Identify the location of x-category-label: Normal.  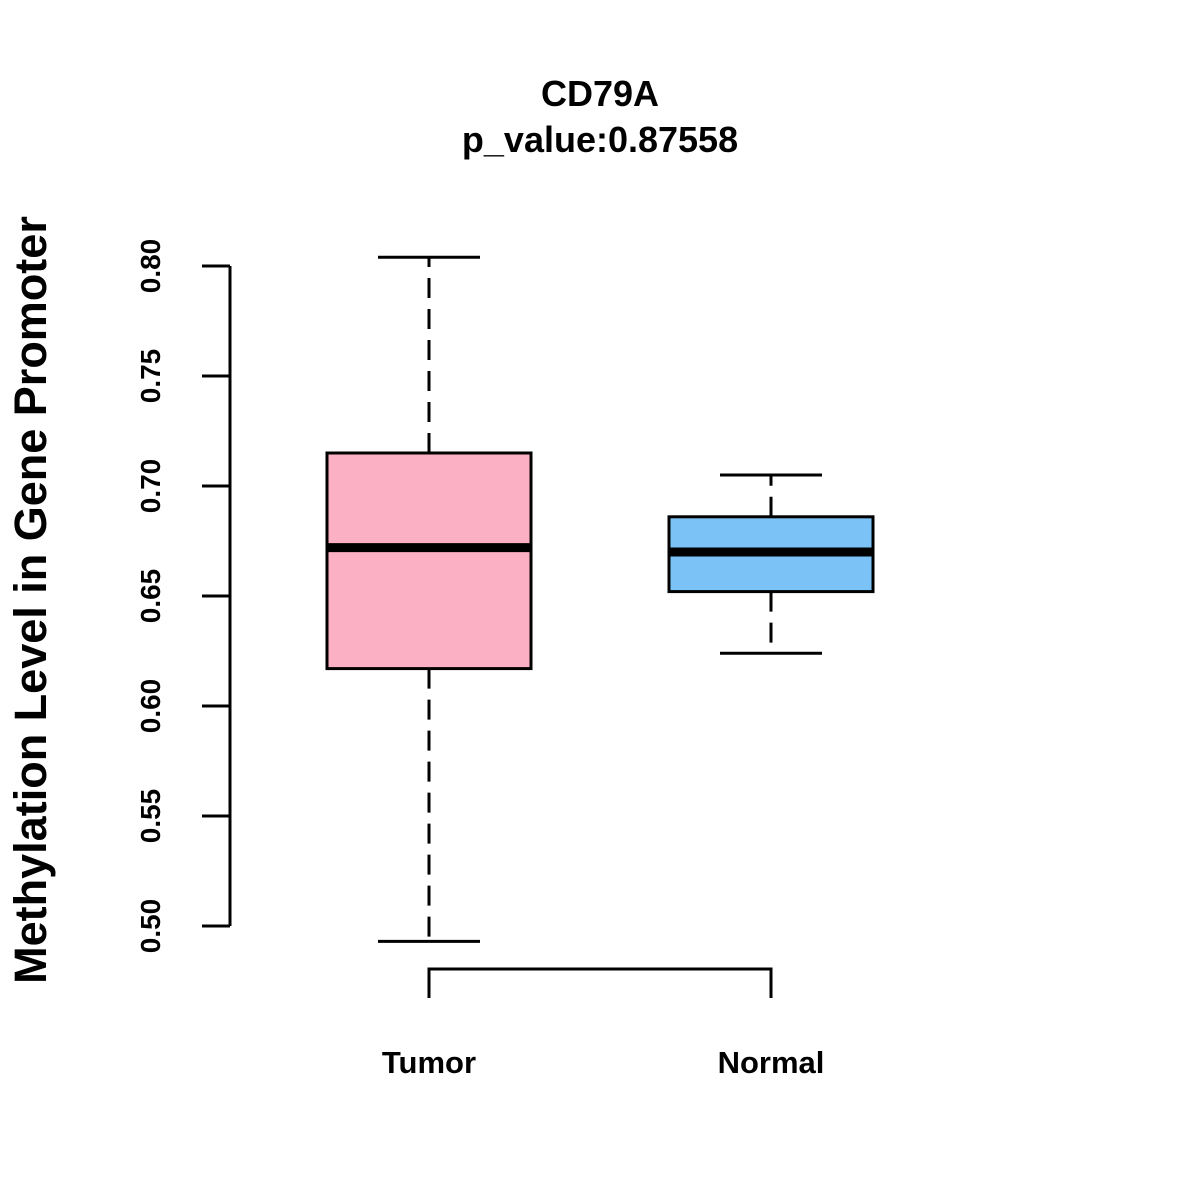
(771, 1062).